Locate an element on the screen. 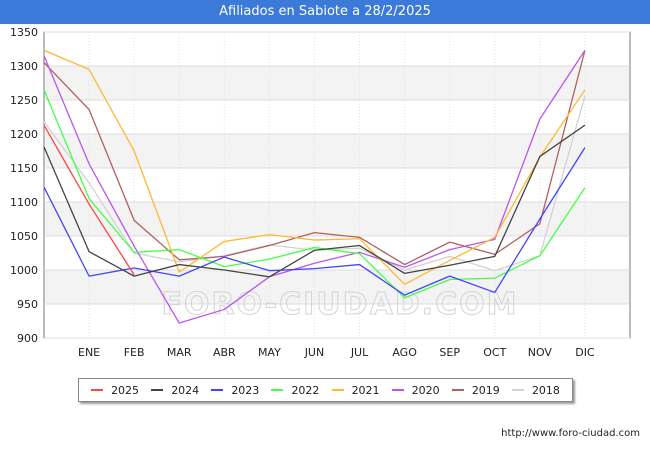  source-credit: http://www.foro-ciudad.com is located at coordinates (570, 433).